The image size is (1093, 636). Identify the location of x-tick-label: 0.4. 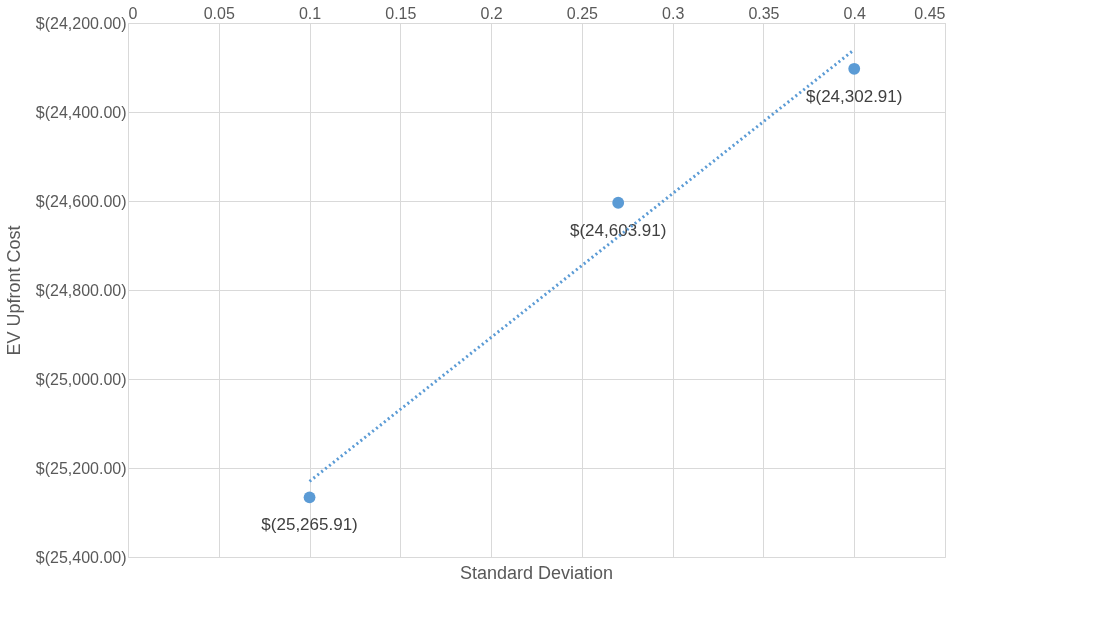
(854, 13).